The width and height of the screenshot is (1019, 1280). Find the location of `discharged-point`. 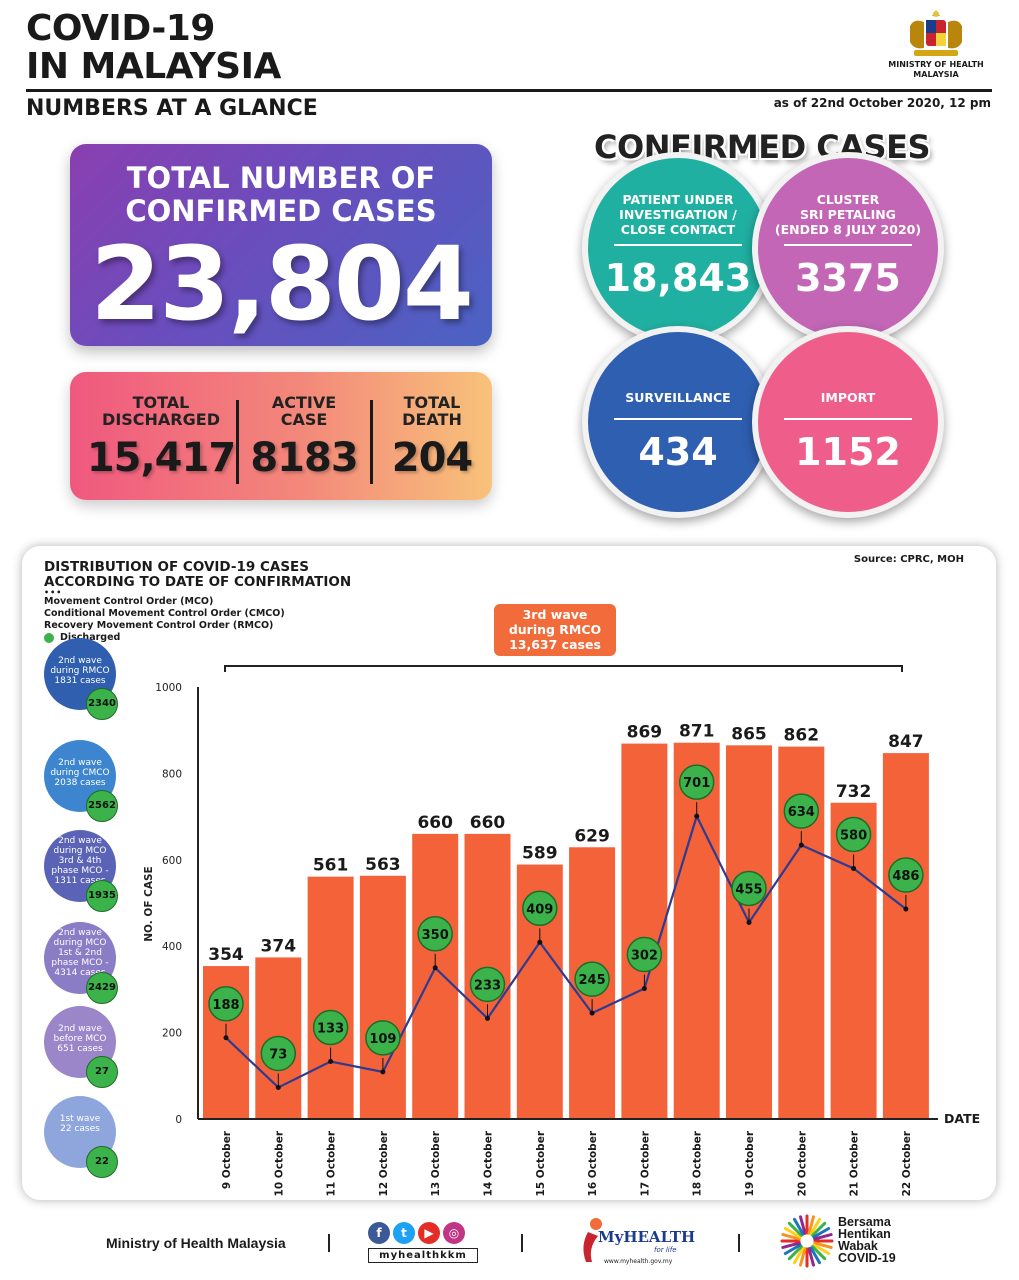

discharged-point is located at coordinates (592, 1013).